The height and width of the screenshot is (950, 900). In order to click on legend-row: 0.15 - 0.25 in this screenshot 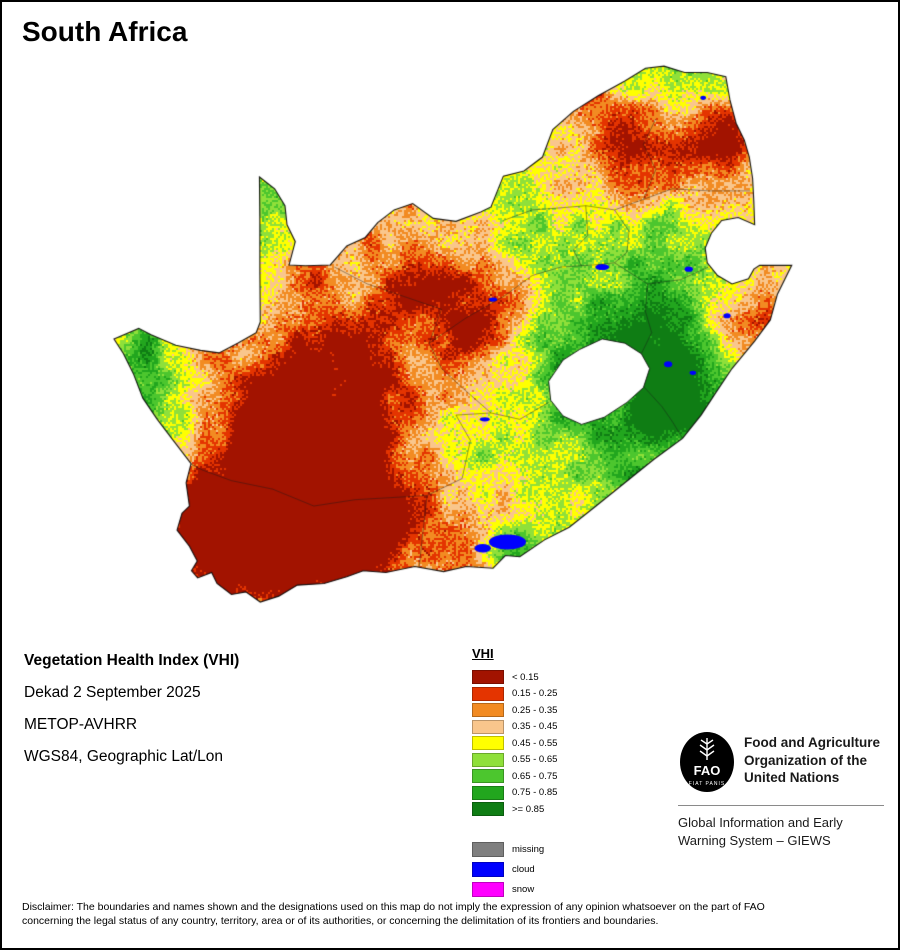, I will do `click(547, 694)`.